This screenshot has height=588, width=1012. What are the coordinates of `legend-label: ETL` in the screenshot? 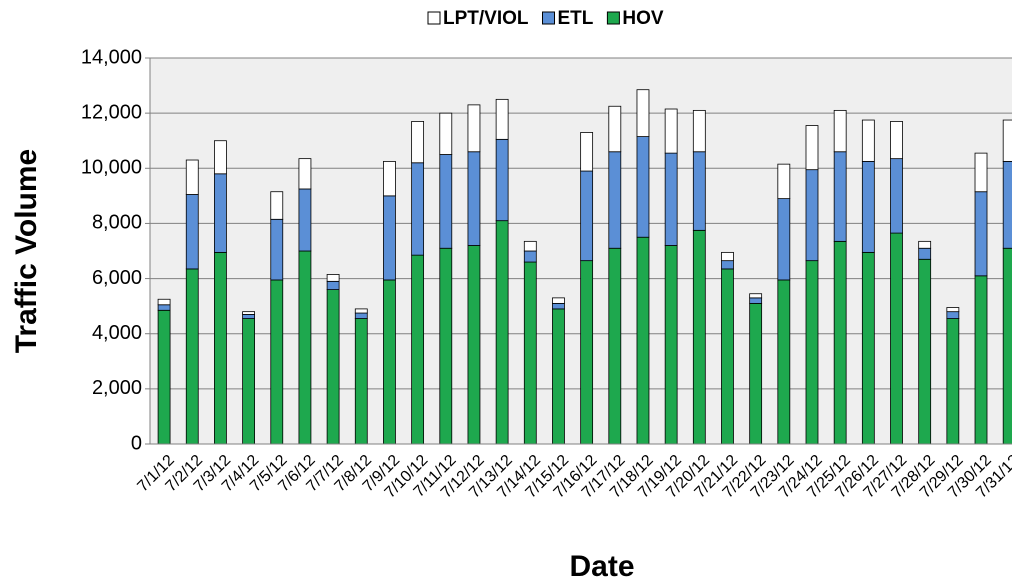 It's located at (576, 18).